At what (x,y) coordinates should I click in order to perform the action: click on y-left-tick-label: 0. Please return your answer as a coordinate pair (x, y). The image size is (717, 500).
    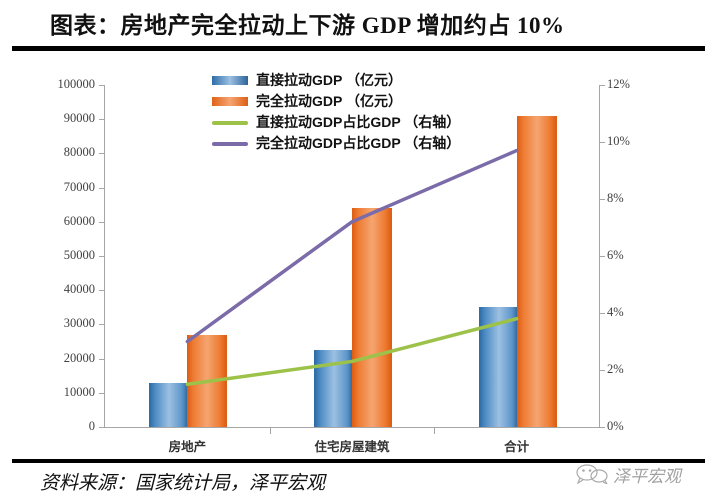
    Looking at the image, I should click on (91, 426).